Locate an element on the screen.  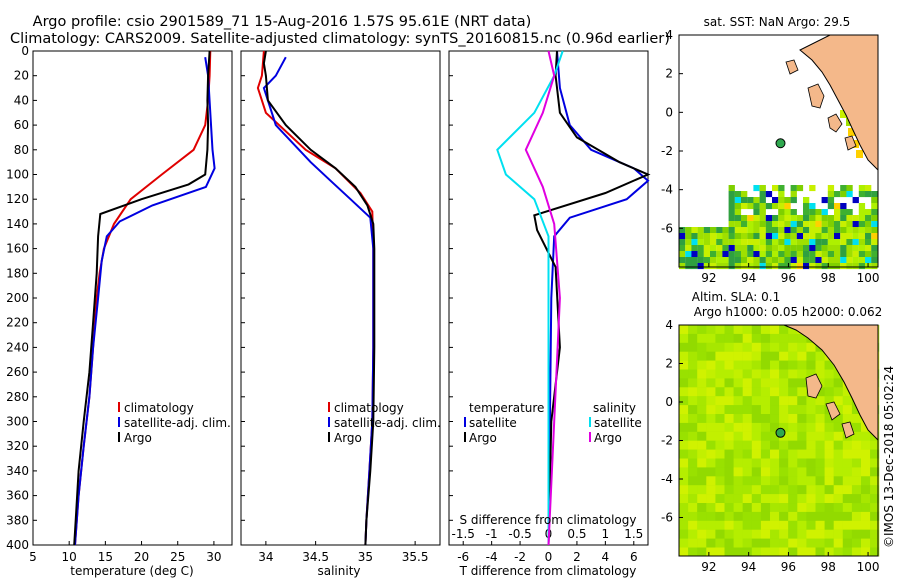
salinity-xlabel: salinity is located at coordinates (338, 571).